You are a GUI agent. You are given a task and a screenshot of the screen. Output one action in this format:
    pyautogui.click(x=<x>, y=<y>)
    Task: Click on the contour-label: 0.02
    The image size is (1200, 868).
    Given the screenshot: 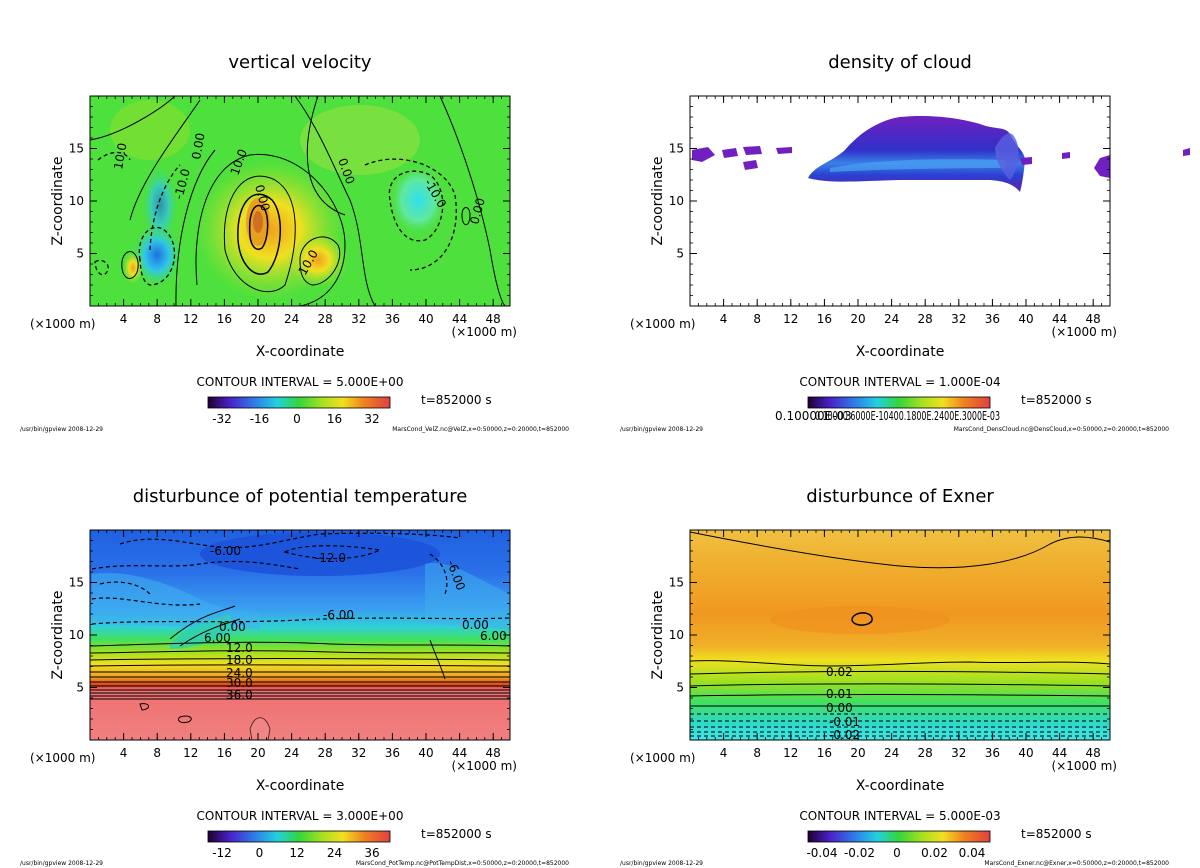 What is the action you would take?
    pyautogui.click(x=839, y=672)
    